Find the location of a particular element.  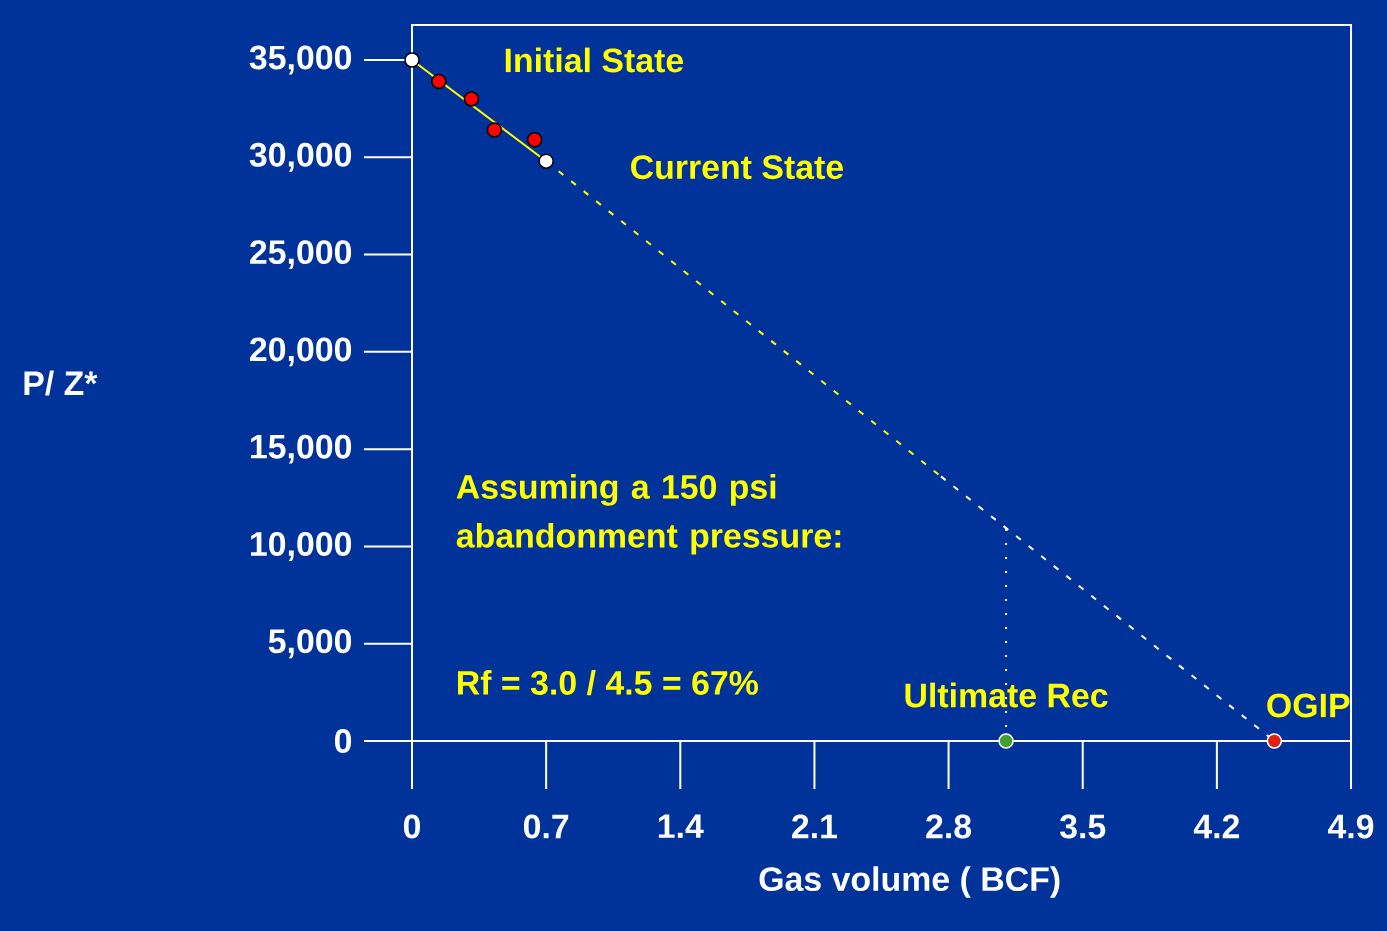

annotation: Ultimate Rec is located at coordinates (1006, 695).